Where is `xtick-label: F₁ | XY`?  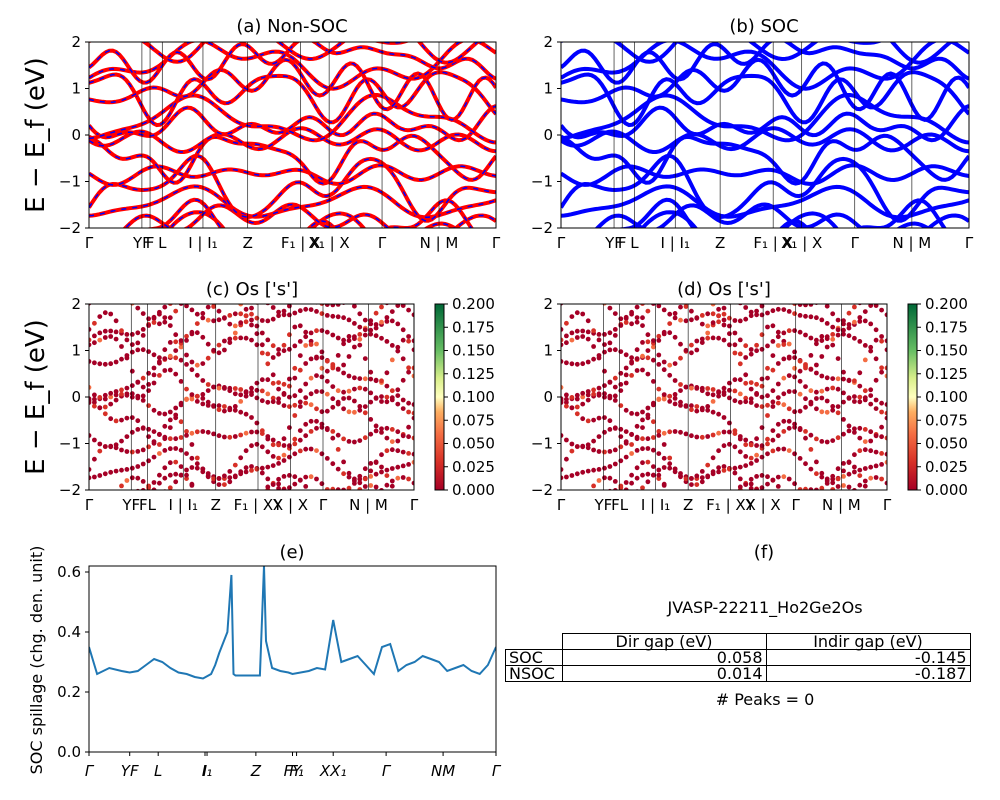 xtick-label: F₁ | XY is located at coordinates (731, 505).